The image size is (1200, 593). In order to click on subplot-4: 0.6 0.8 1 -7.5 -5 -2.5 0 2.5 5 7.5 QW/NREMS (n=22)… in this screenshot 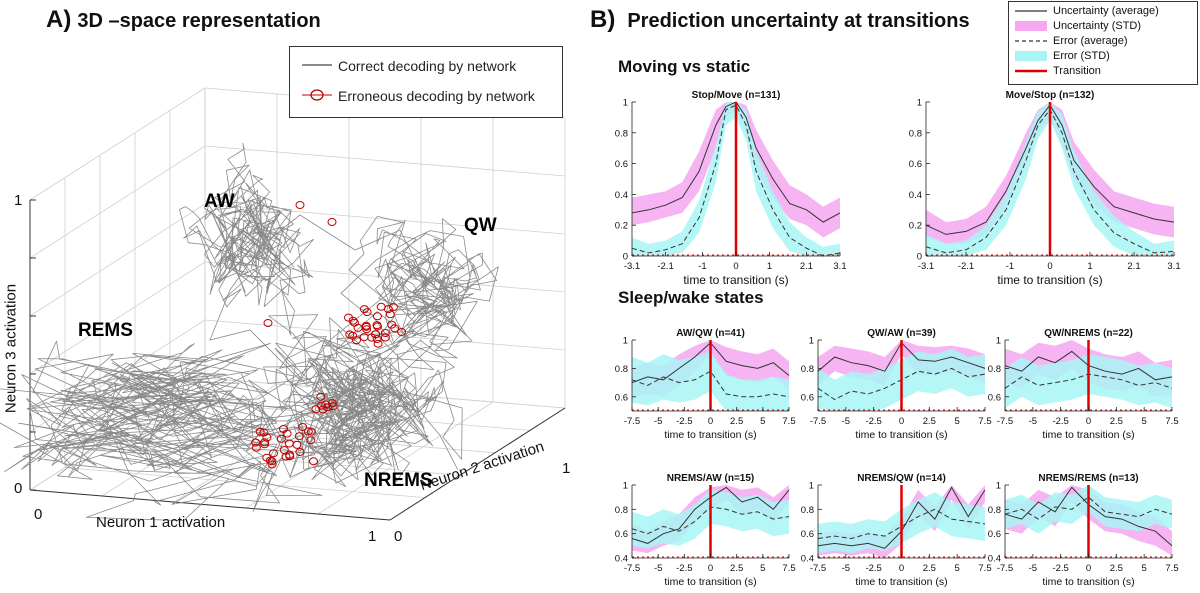, I will do `click(1083, 384)`.